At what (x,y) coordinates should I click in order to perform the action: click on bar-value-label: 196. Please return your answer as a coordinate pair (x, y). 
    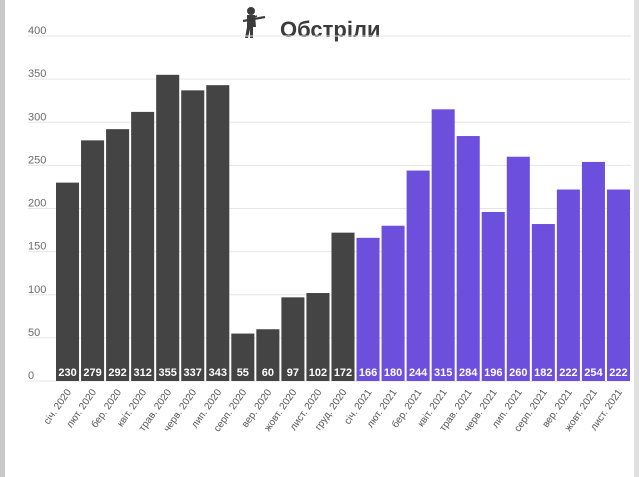
    Looking at the image, I should click on (493, 373).